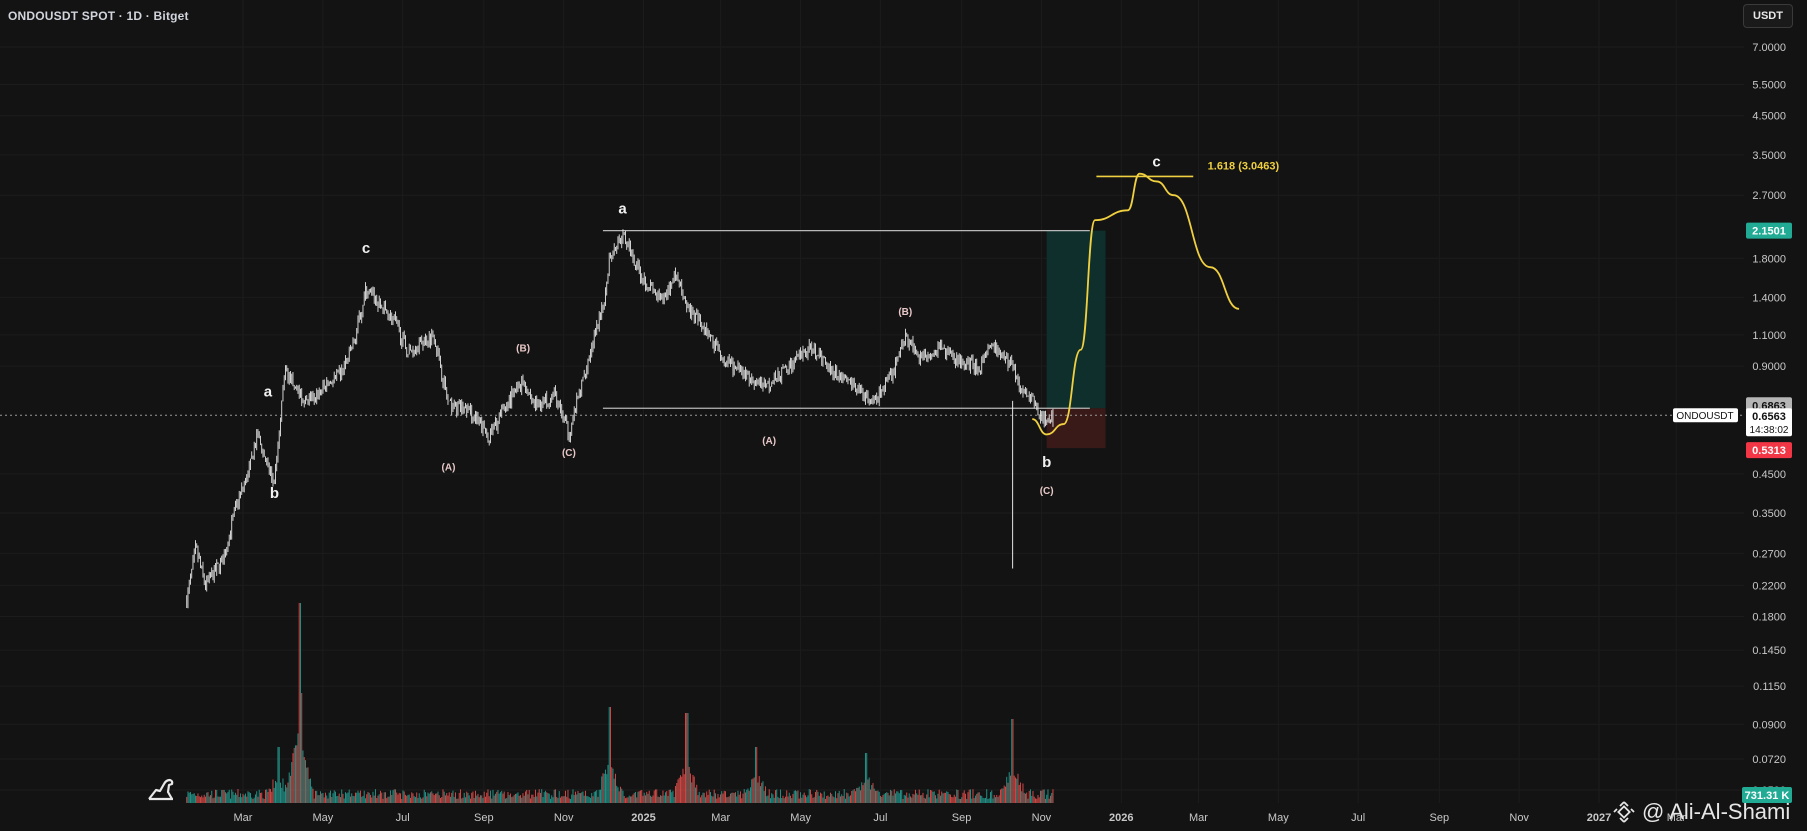  Describe the element at coordinates (1704, 416) in the screenshot. I see `symbol-tag: ONDOUSDT` at that location.